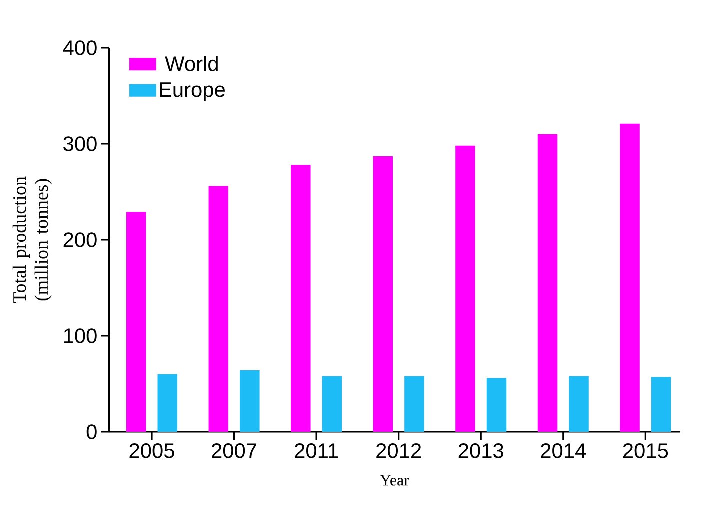  I want to click on x-tick-label: 2013, so click(481, 451).